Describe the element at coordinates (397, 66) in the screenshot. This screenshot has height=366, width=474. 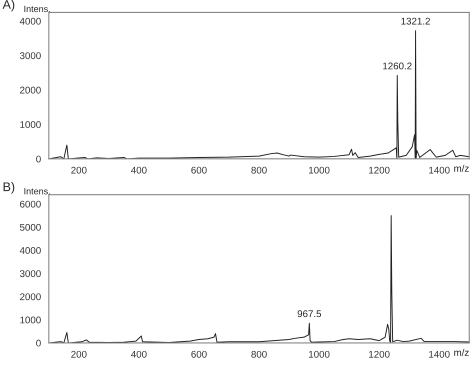
I see `annotation: 1260.2` at that location.